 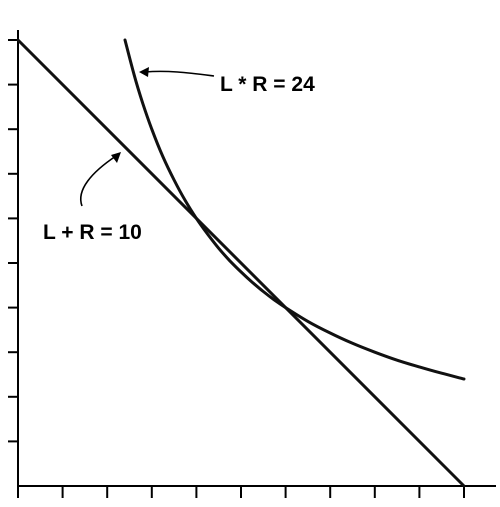 I want to click on annotation-lr-product: L * R = 24, so click(x=227, y=81).